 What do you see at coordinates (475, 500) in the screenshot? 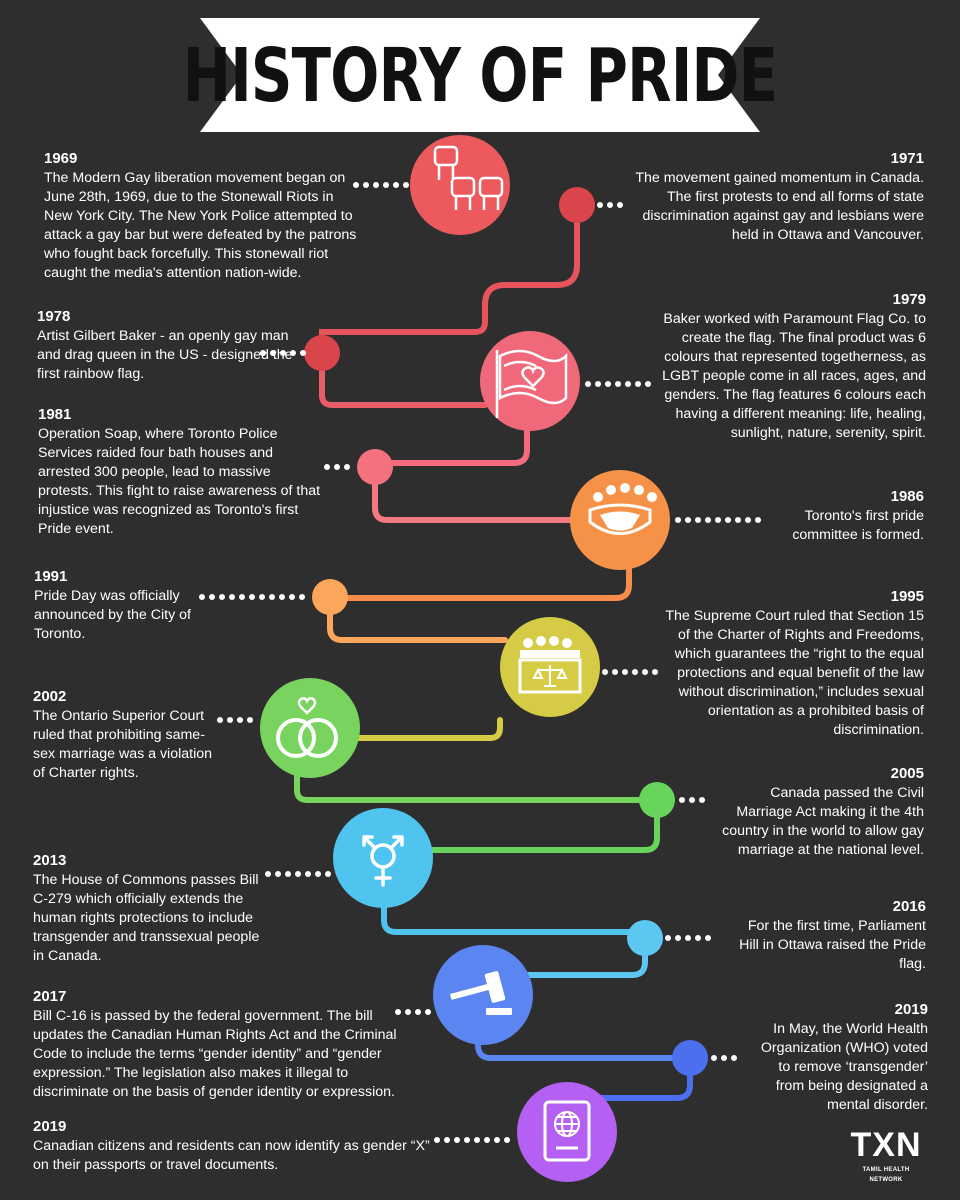
I see `path-1981-to-1986` at bounding box center [475, 500].